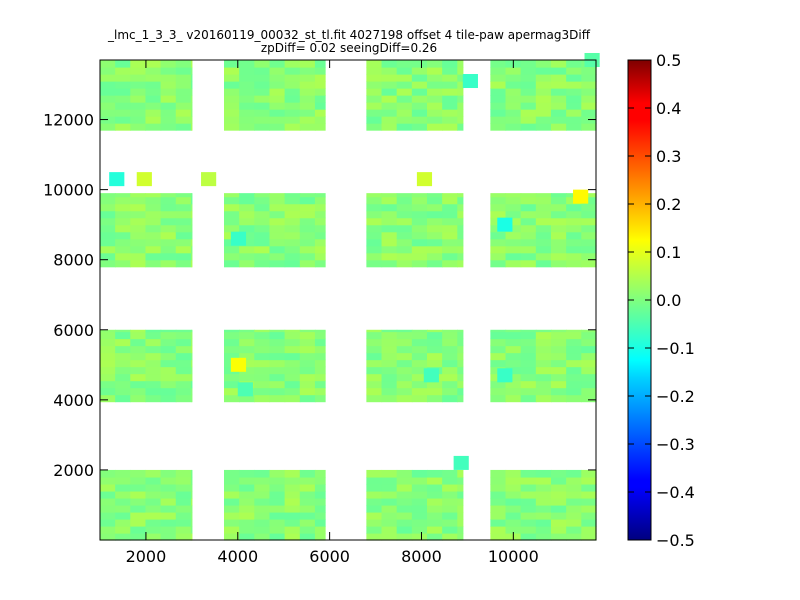 Image resolution: width=800 pixels, height=600 pixels. I want to click on colorbar-tick-label: 0.5, so click(668, 60).